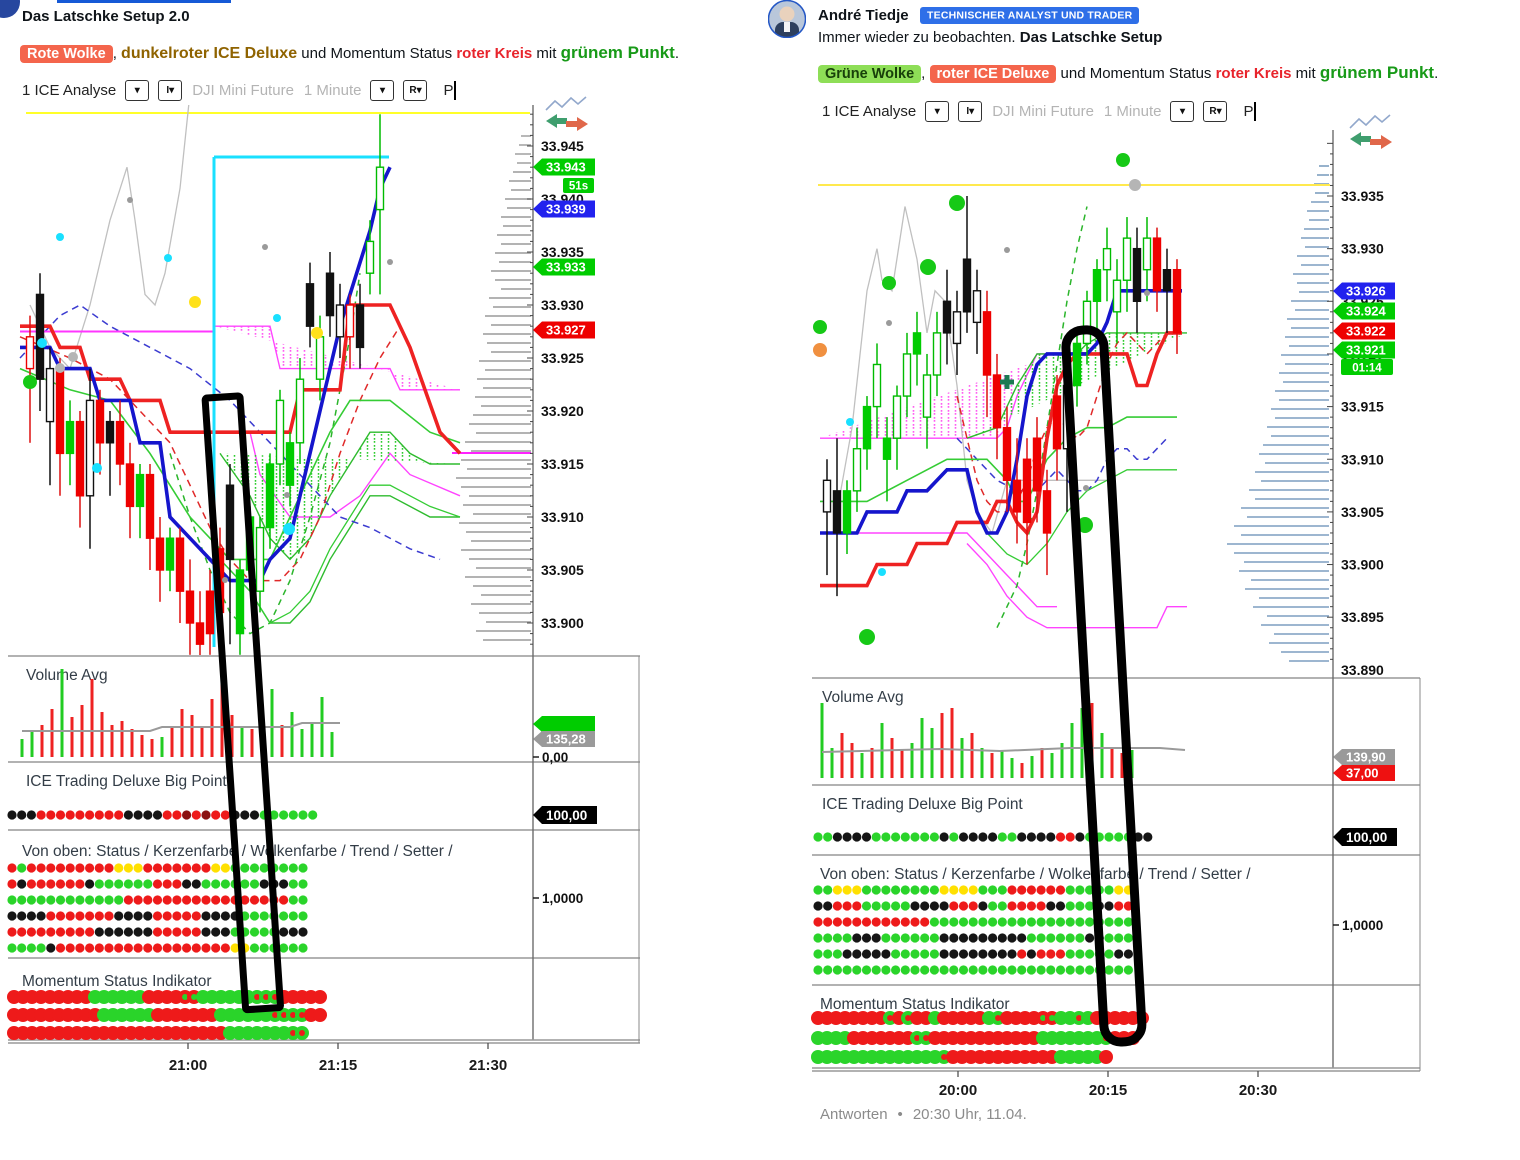  Describe the element at coordinates (1258, 1090) in the screenshot. I see `time-tick-label: 20:30` at that location.